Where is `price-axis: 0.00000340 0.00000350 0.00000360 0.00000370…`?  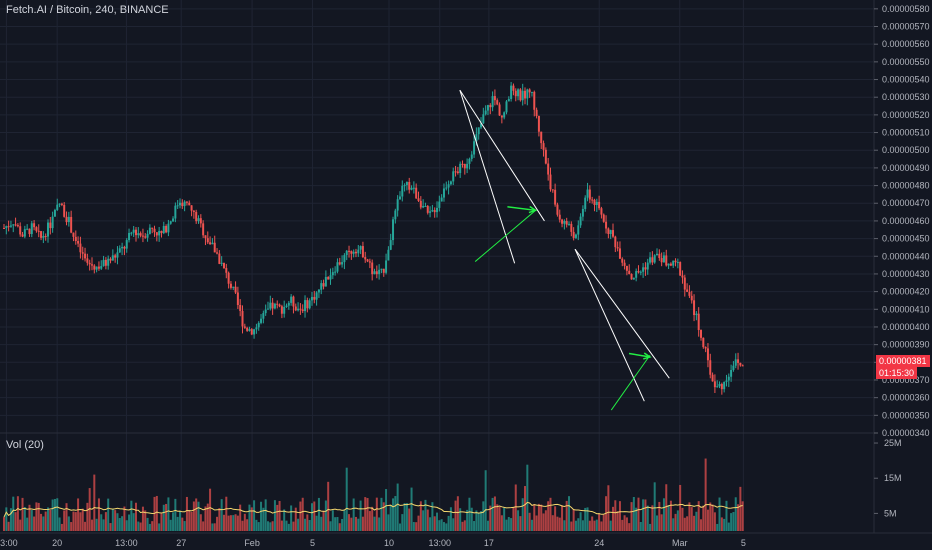
price-axis: 0.00000340 0.00000350 0.00000360 0.00000370… is located at coordinates (902, 221).